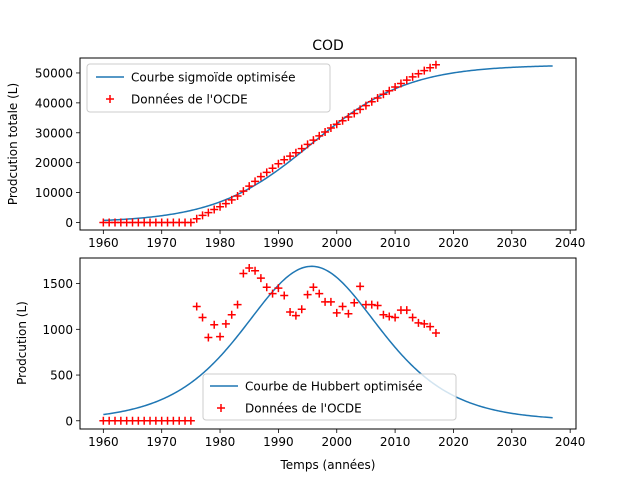 This screenshot has width=640, height=480. I want to click on bottom-chart-ylabel: Prodcution (L), so click(22, 343).